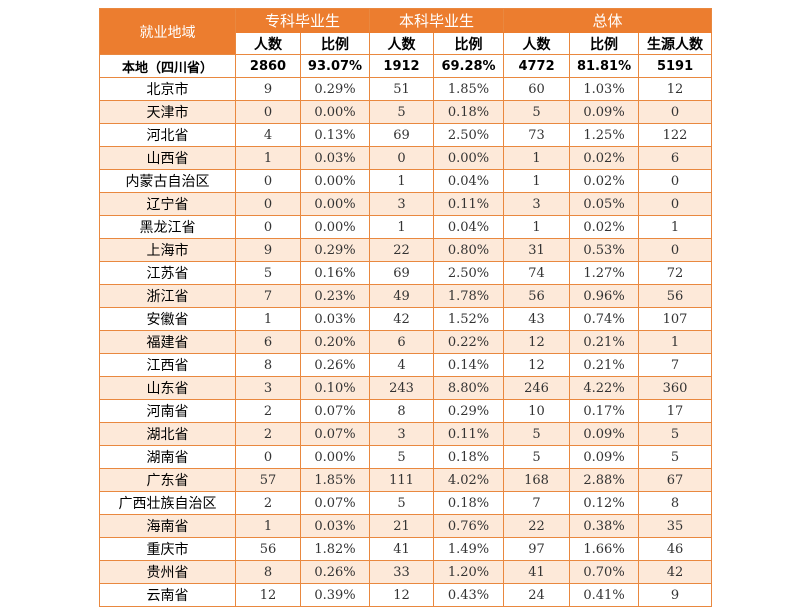  What do you see at coordinates (268, 66) in the screenshot?
I see `value-cell: 2860` at bounding box center [268, 66].